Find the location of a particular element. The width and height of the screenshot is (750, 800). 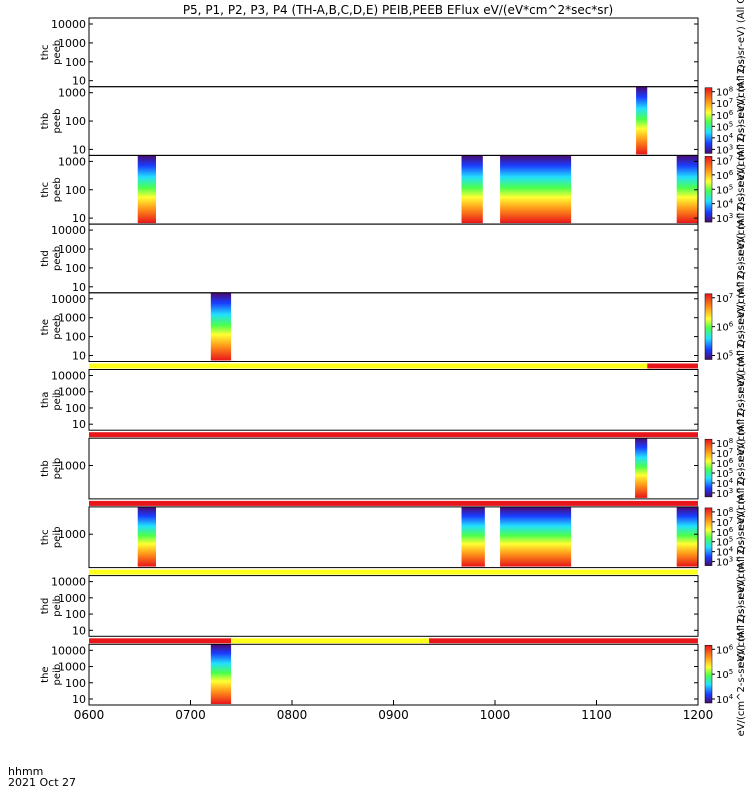

panel-probe-label: tha is located at coordinates (45, 400).